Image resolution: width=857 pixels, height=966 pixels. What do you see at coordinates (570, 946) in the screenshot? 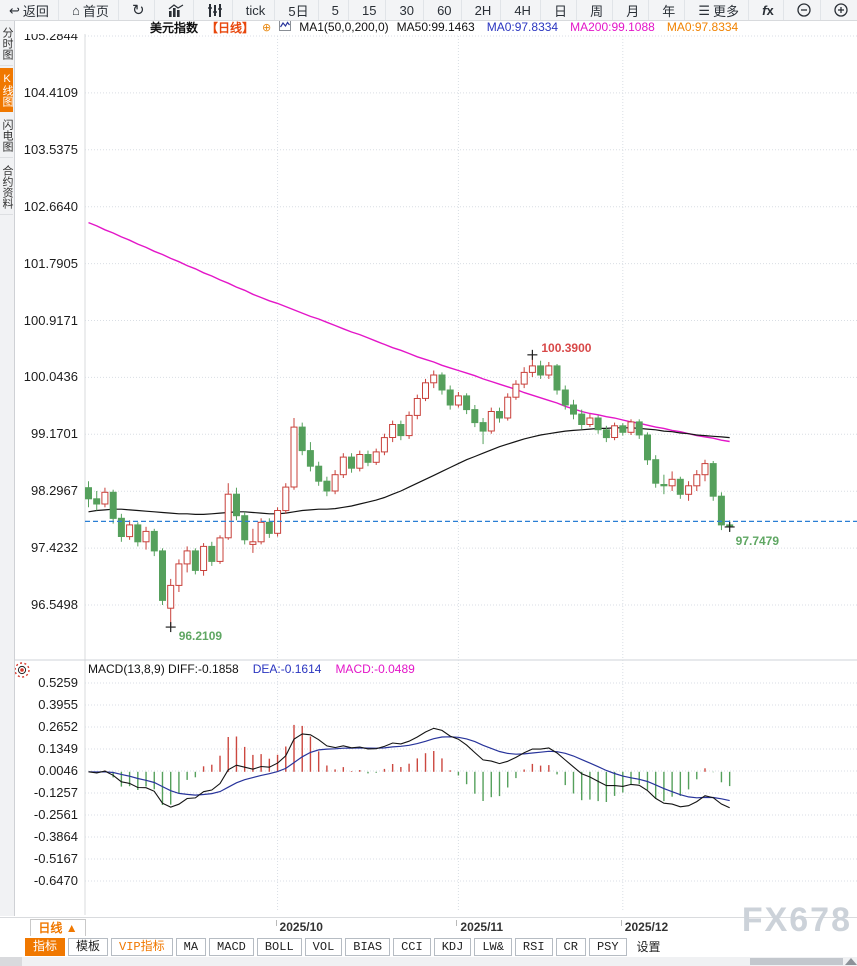
I see `tool-cr: CR` at bounding box center [570, 946].